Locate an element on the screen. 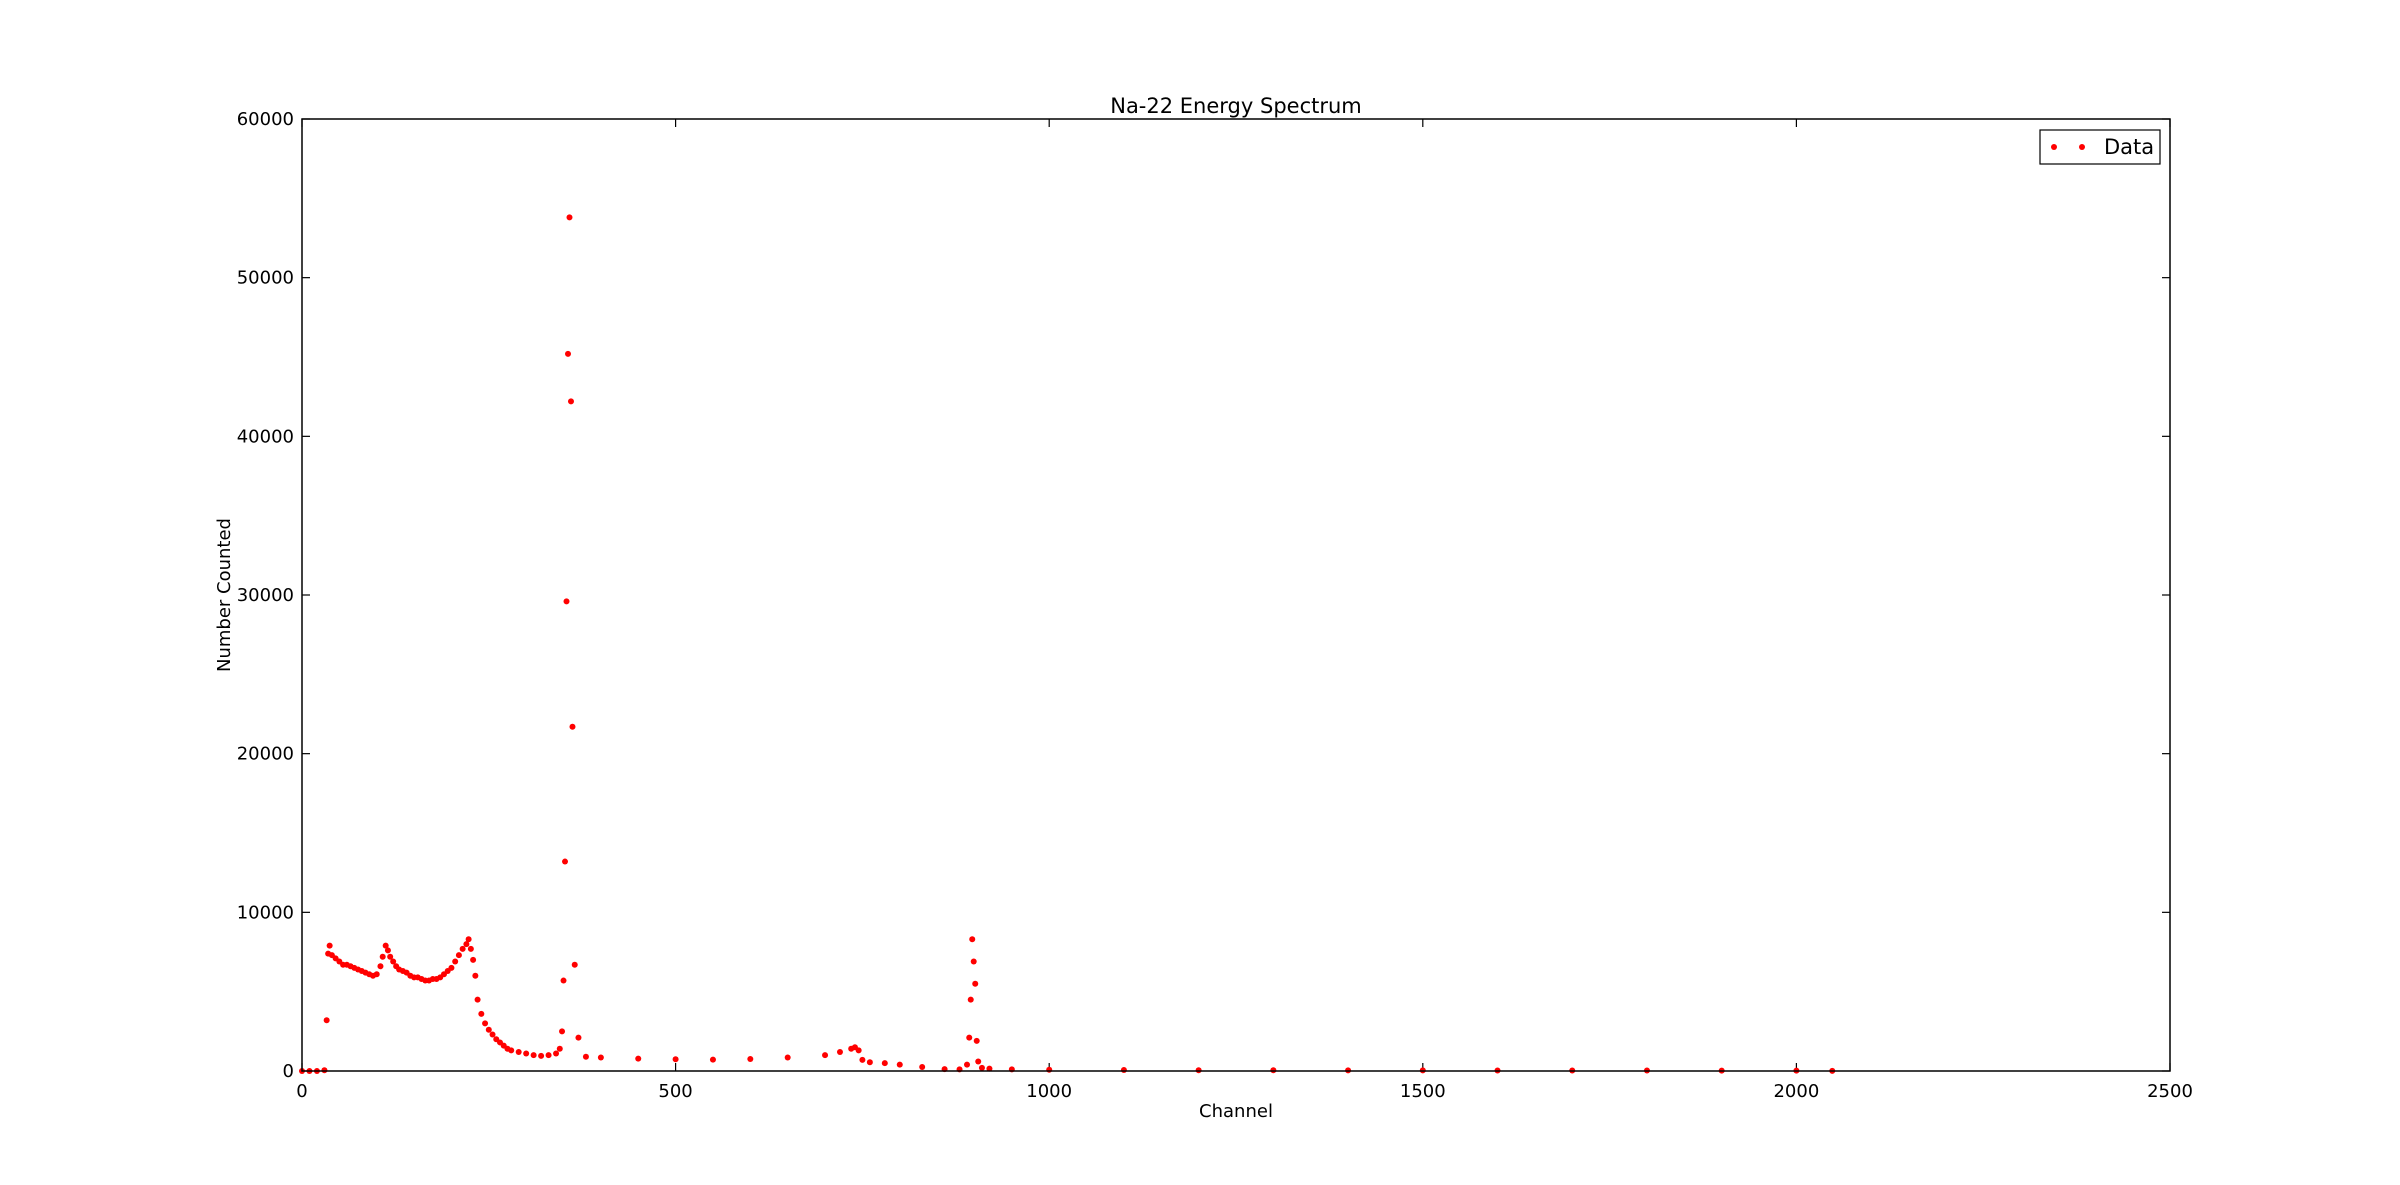  y-tick-label: 20000 is located at coordinates (265, 754).